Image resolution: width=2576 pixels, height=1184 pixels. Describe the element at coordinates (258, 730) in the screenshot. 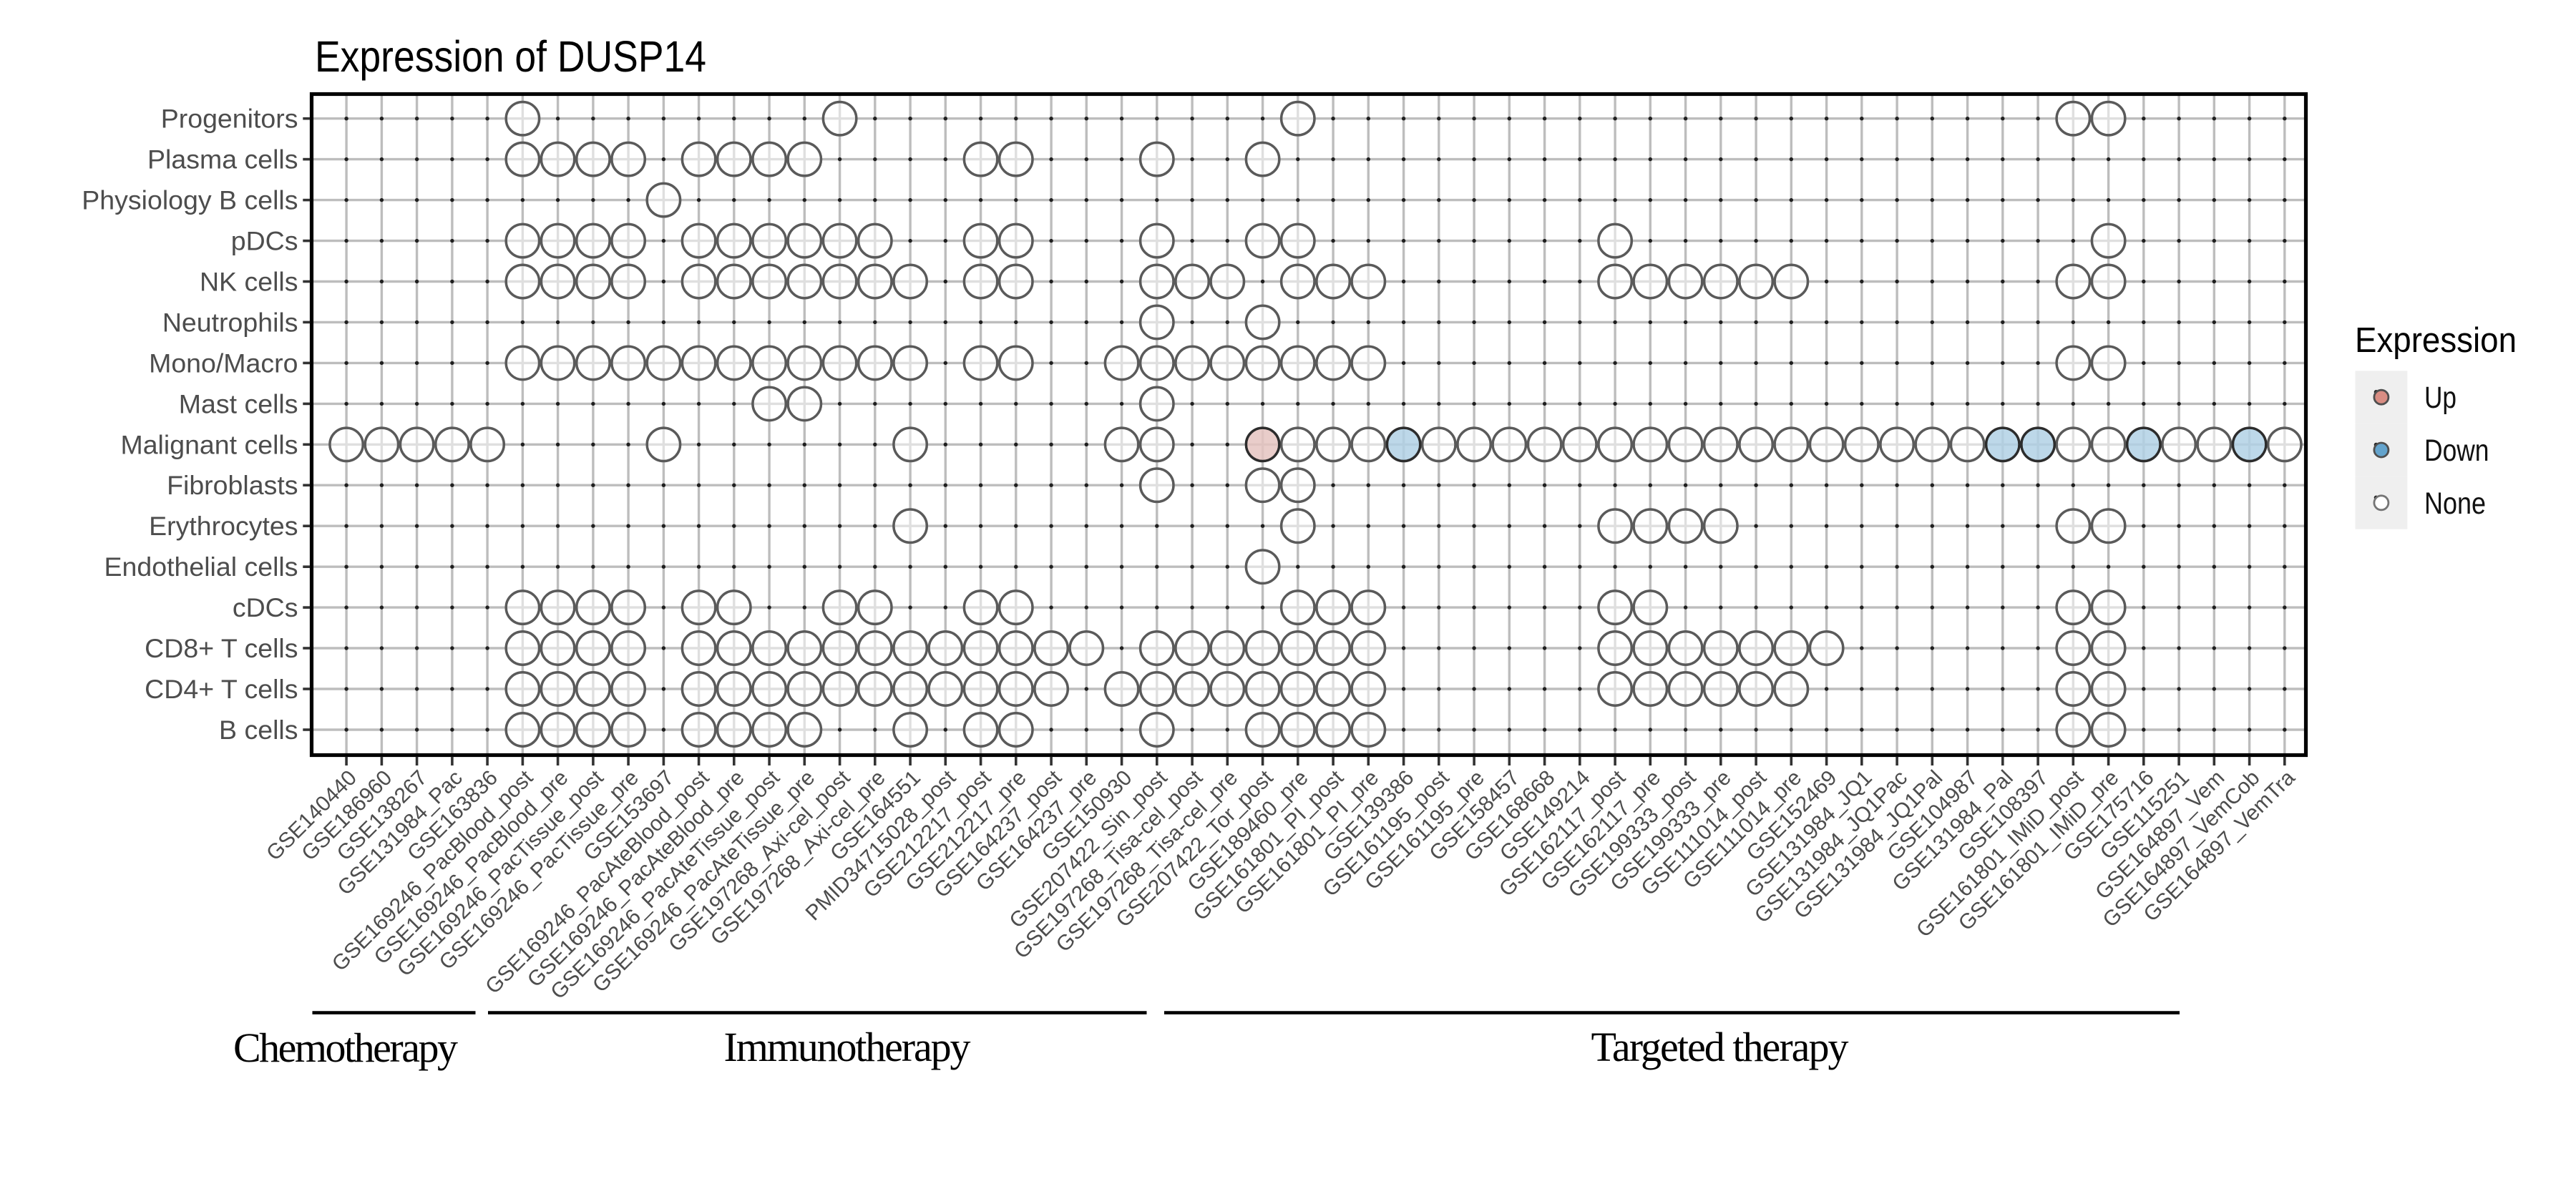

I see `svg-text: B cells` at that location.